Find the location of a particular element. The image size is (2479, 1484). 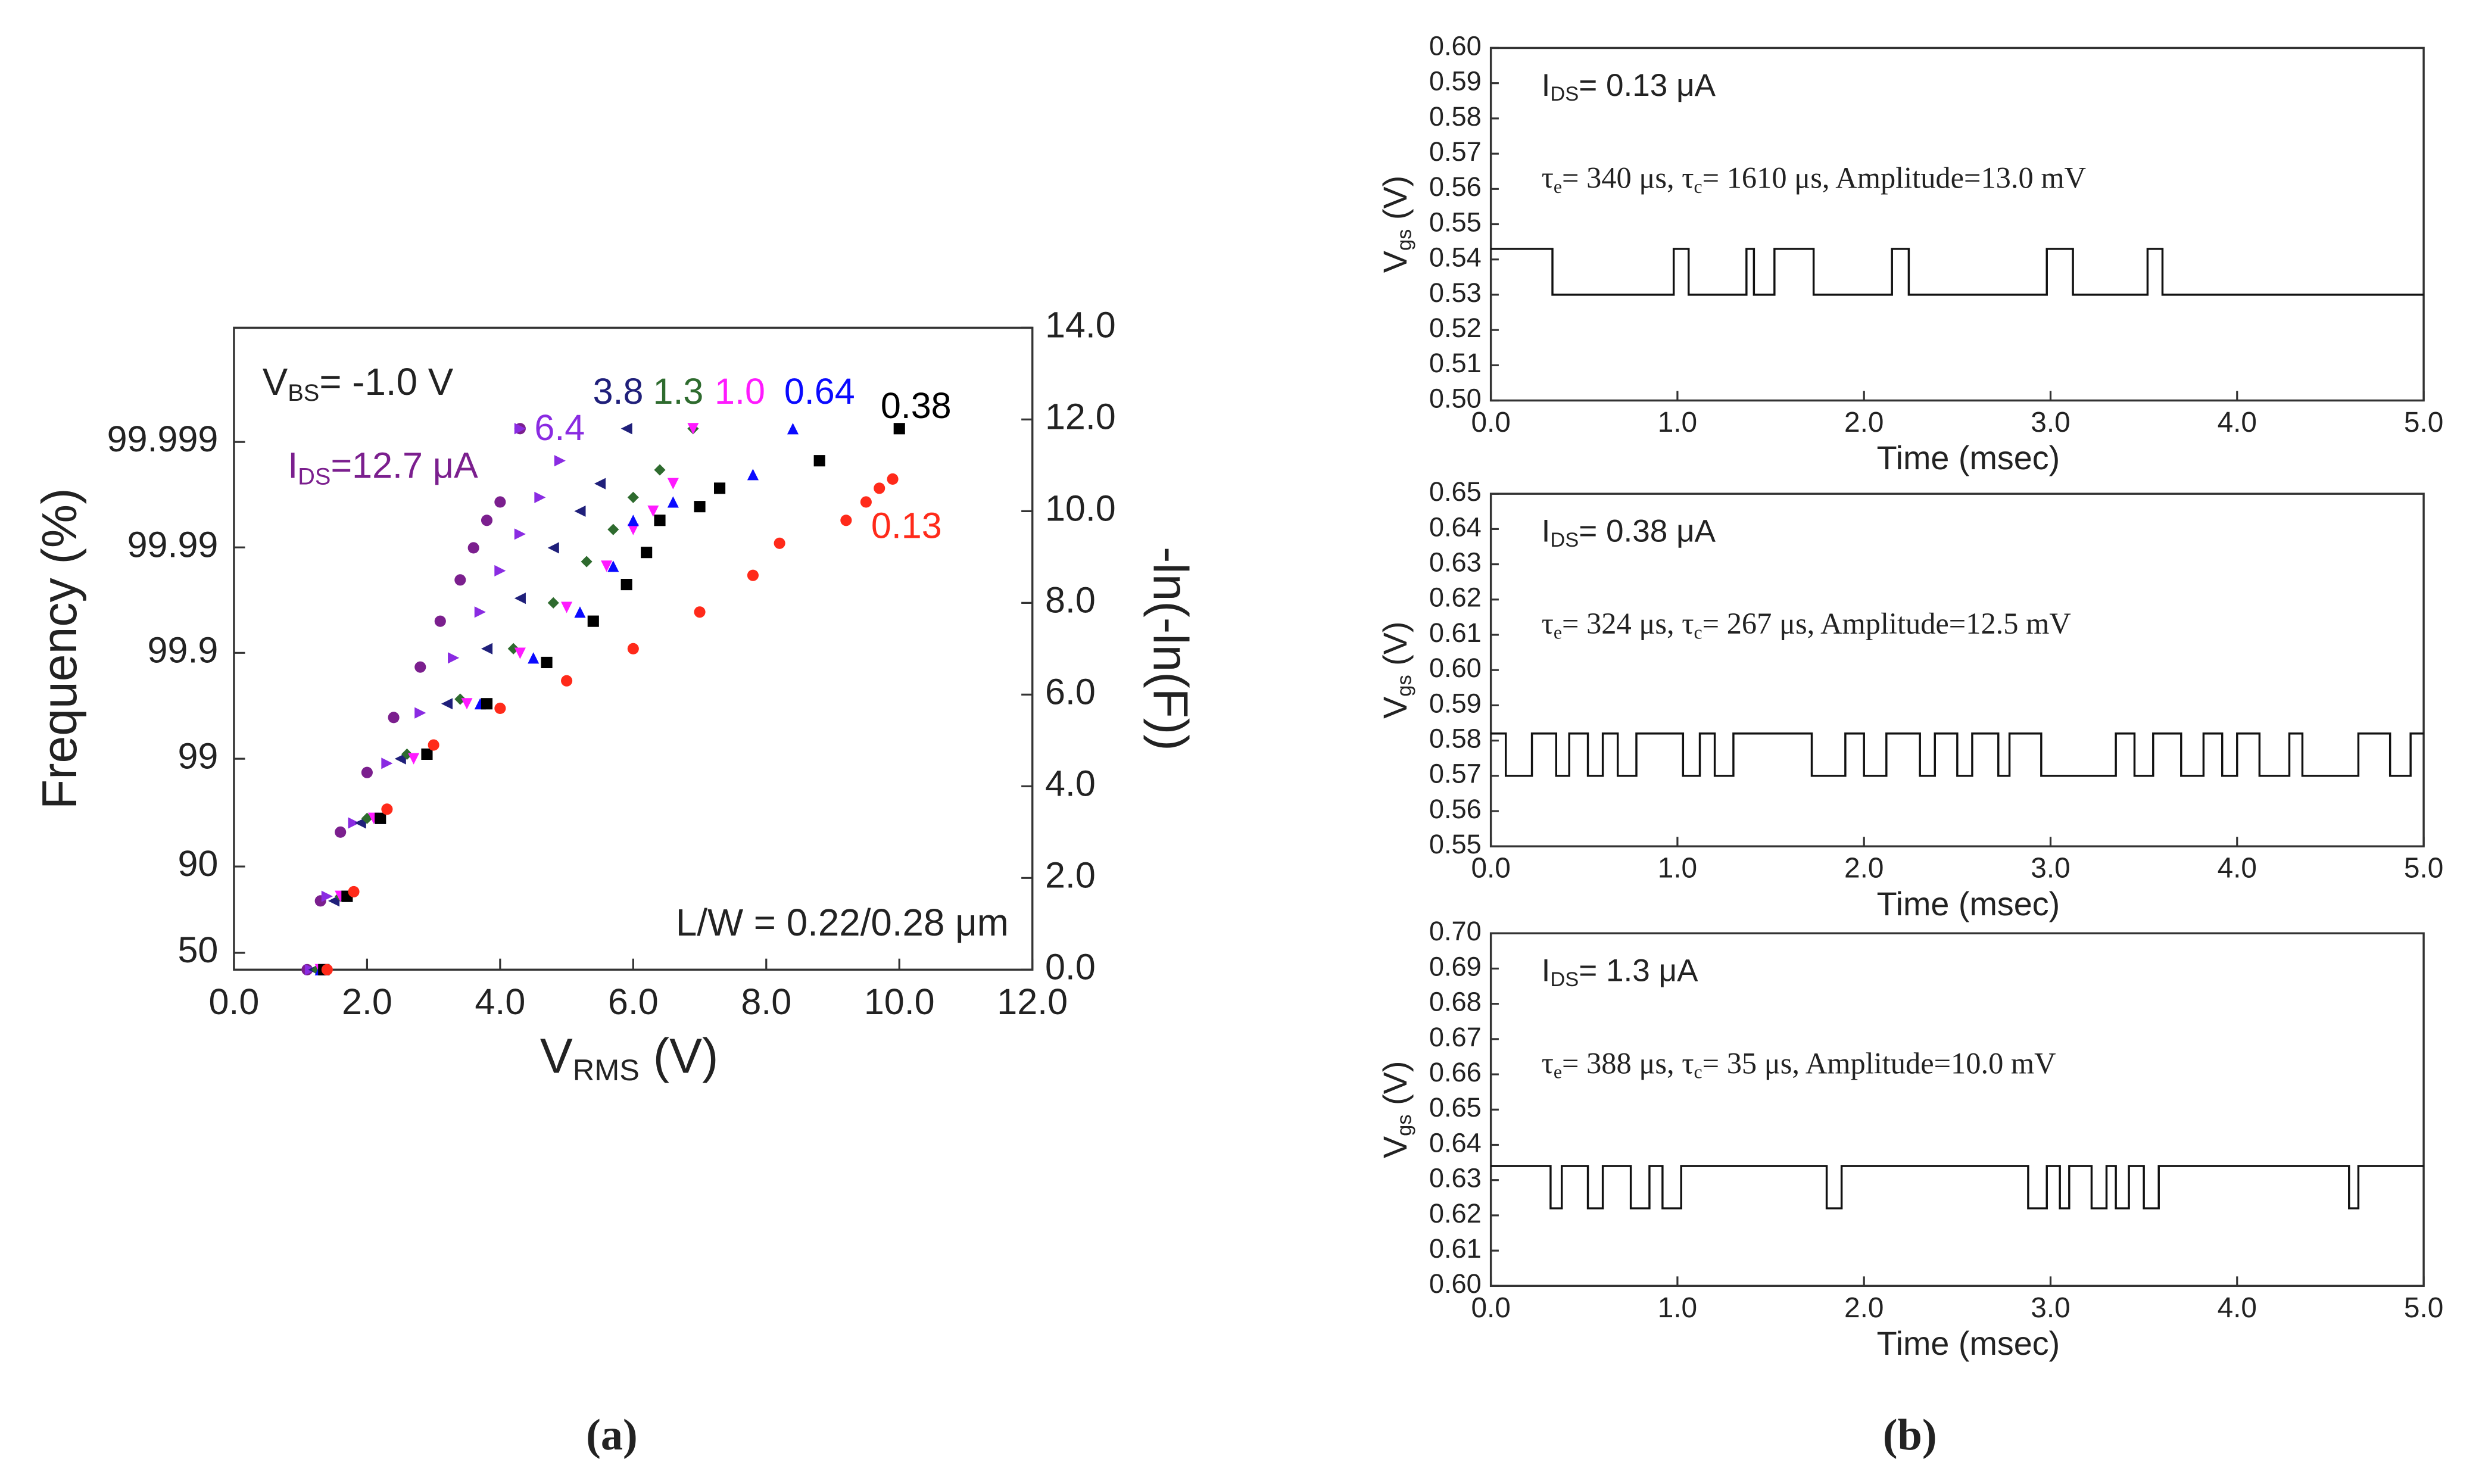

x-tick-label: 2.0 is located at coordinates (1864, 422).